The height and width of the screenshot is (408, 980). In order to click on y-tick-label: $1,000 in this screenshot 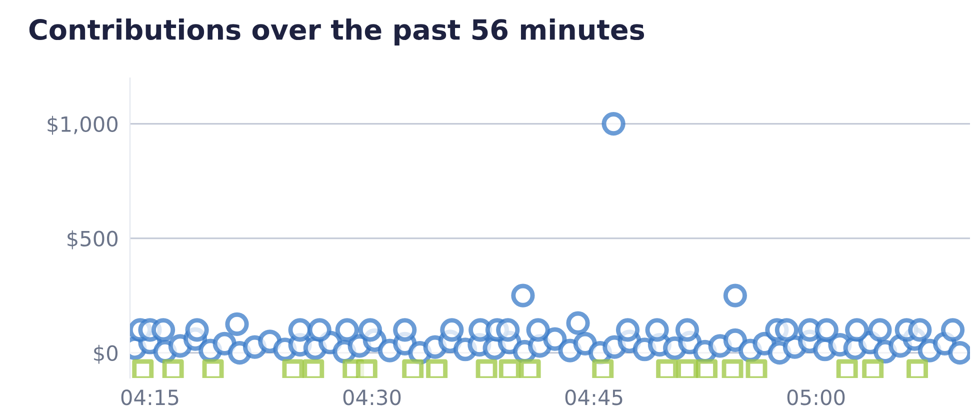, I will do `click(83, 125)`.